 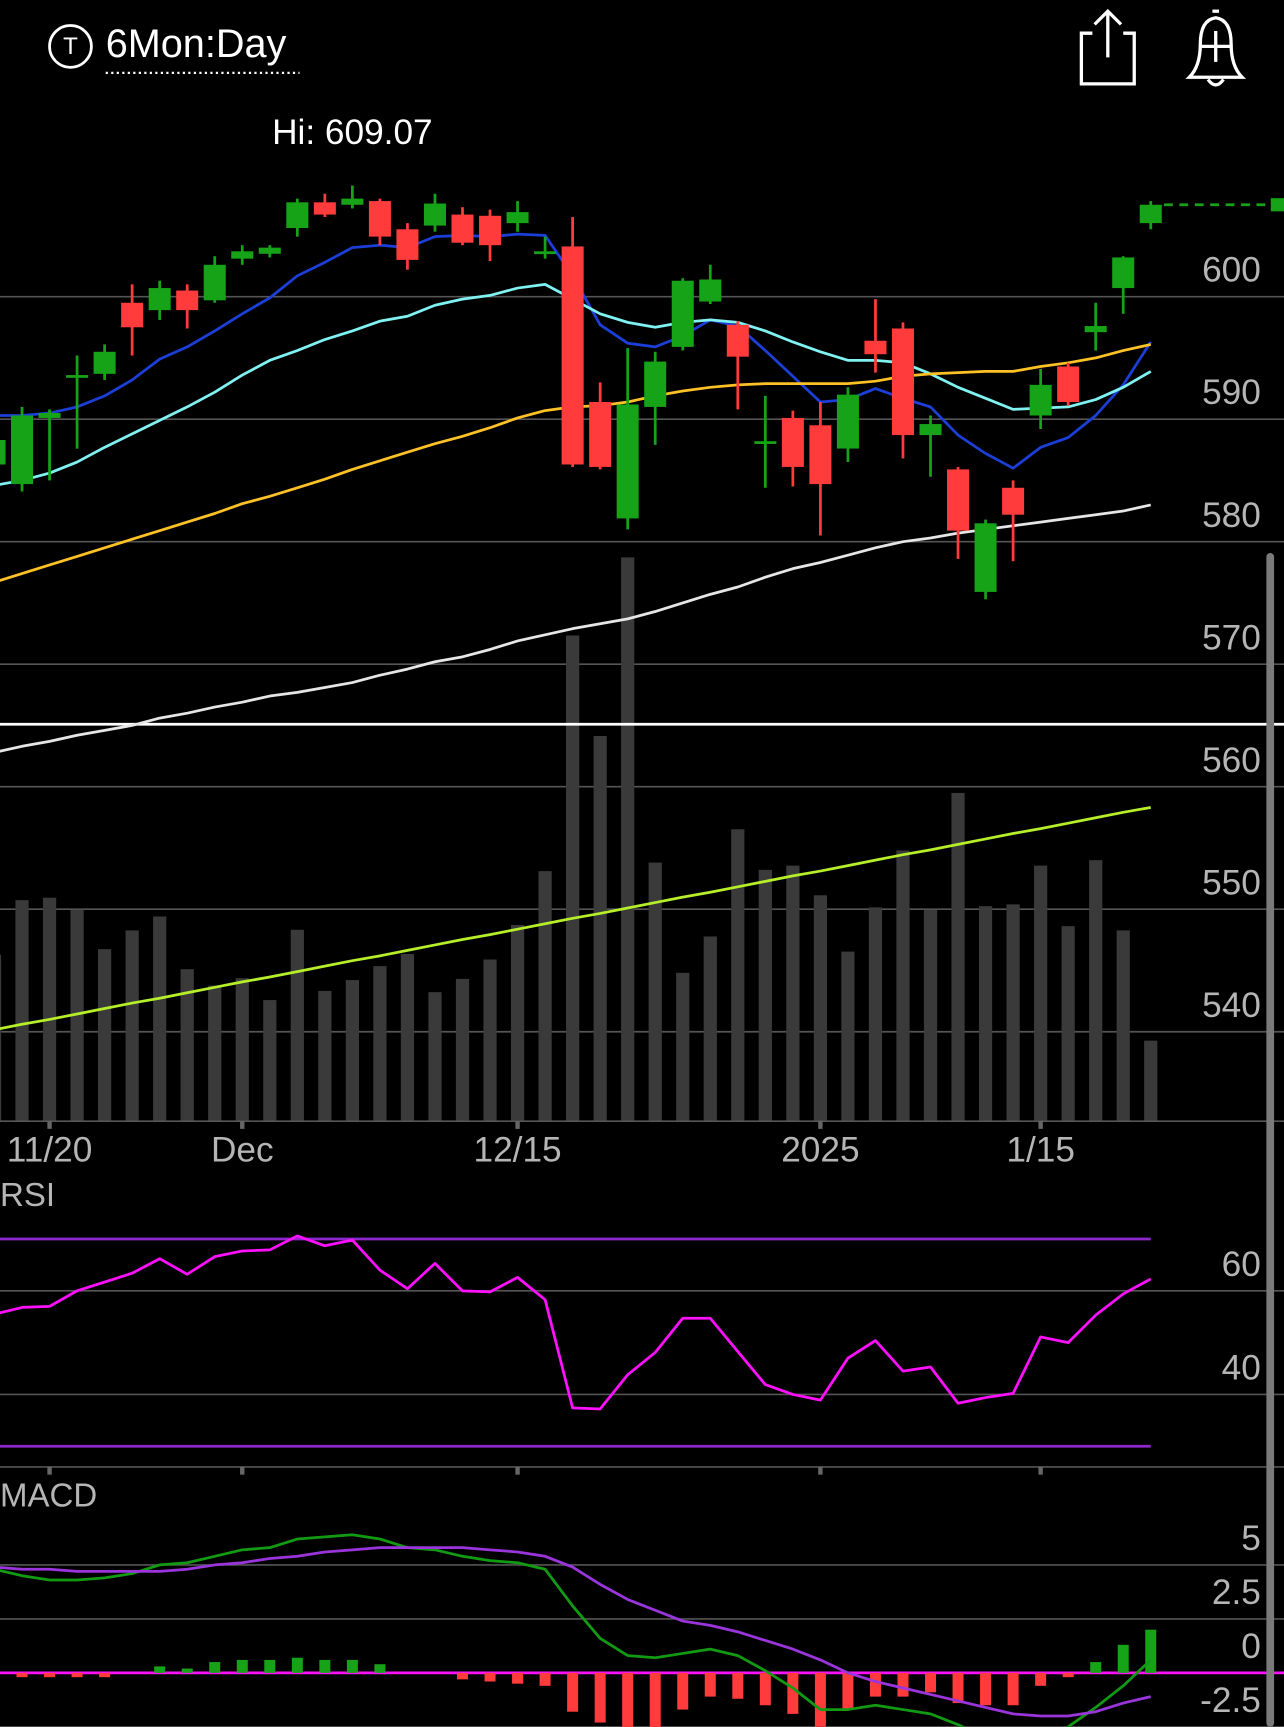 I want to click on x-tick-label: Dec, so click(x=242, y=1149).